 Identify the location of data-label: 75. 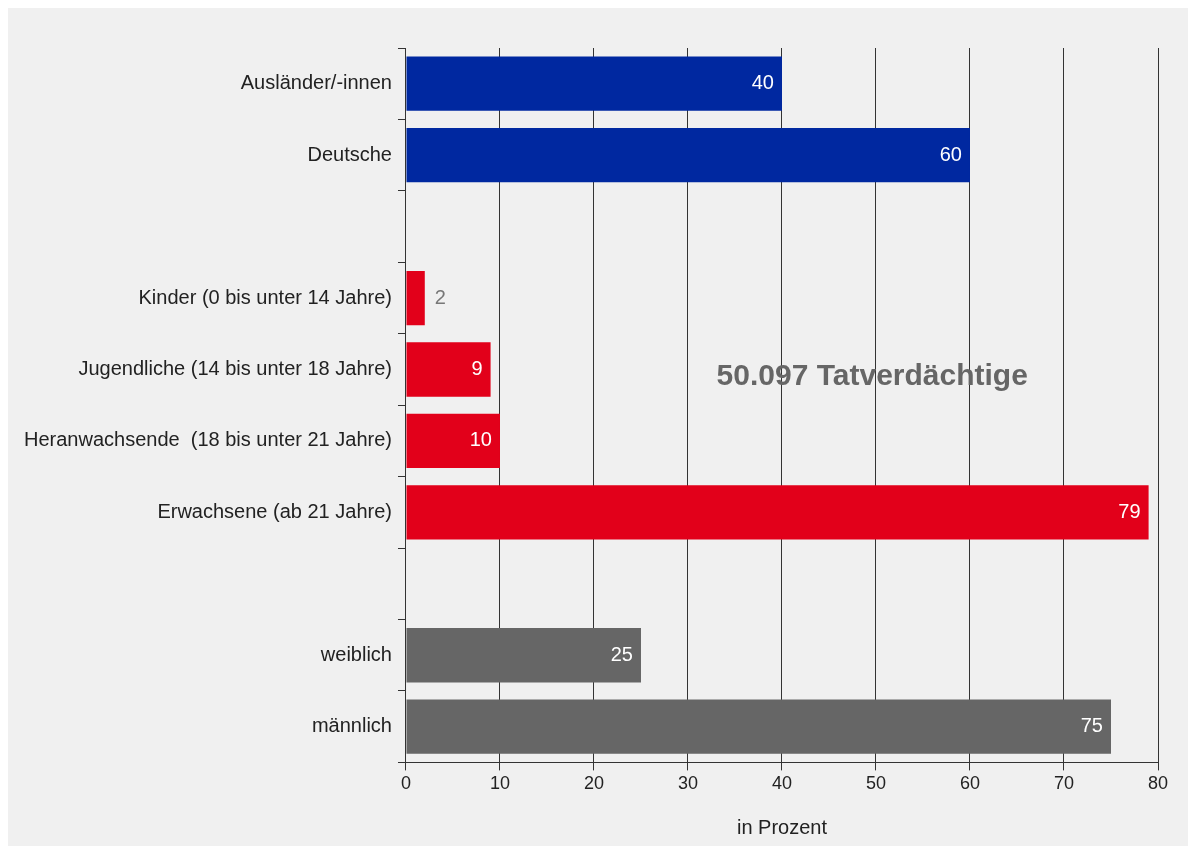
(1091, 725).